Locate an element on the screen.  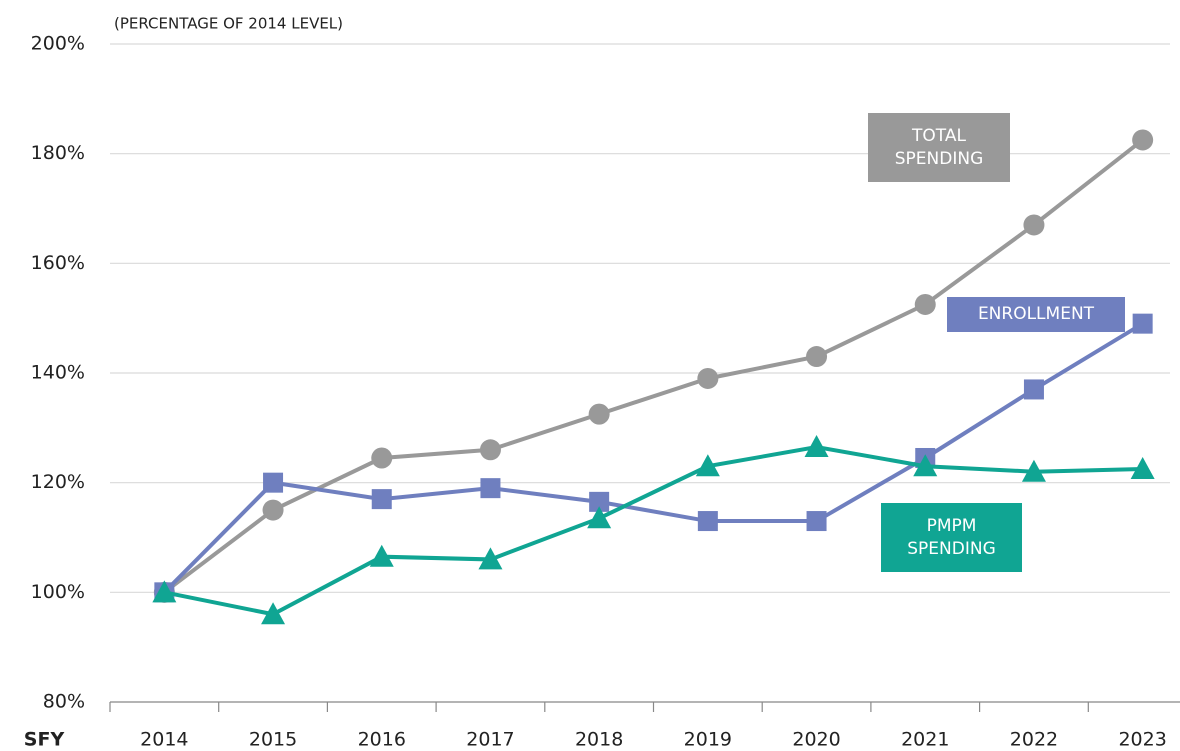
series-label: TOTAL SPENDING is located at coordinates (939, 147).